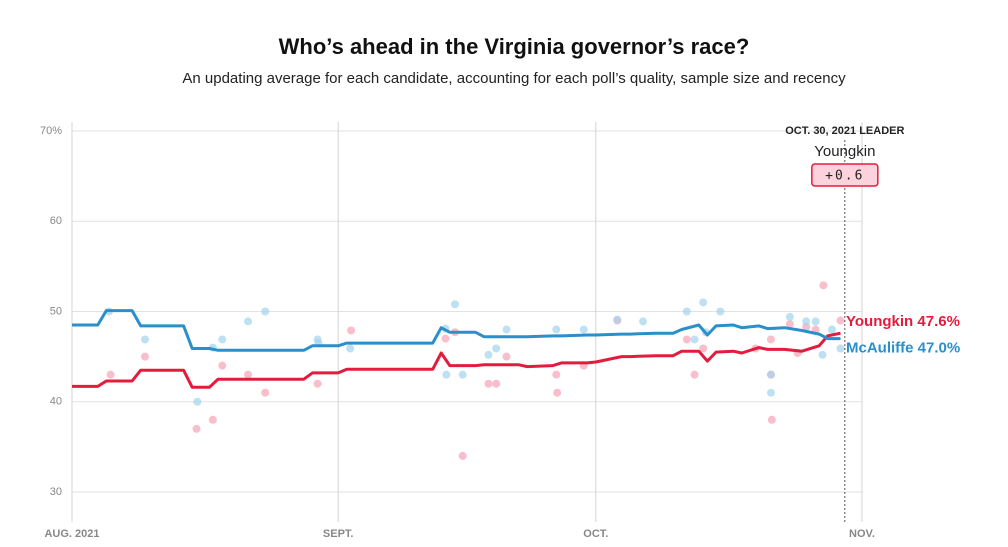  Describe the element at coordinates (938, 321) in the screenshot. I see `end-label-value: 47.6%` at that location.